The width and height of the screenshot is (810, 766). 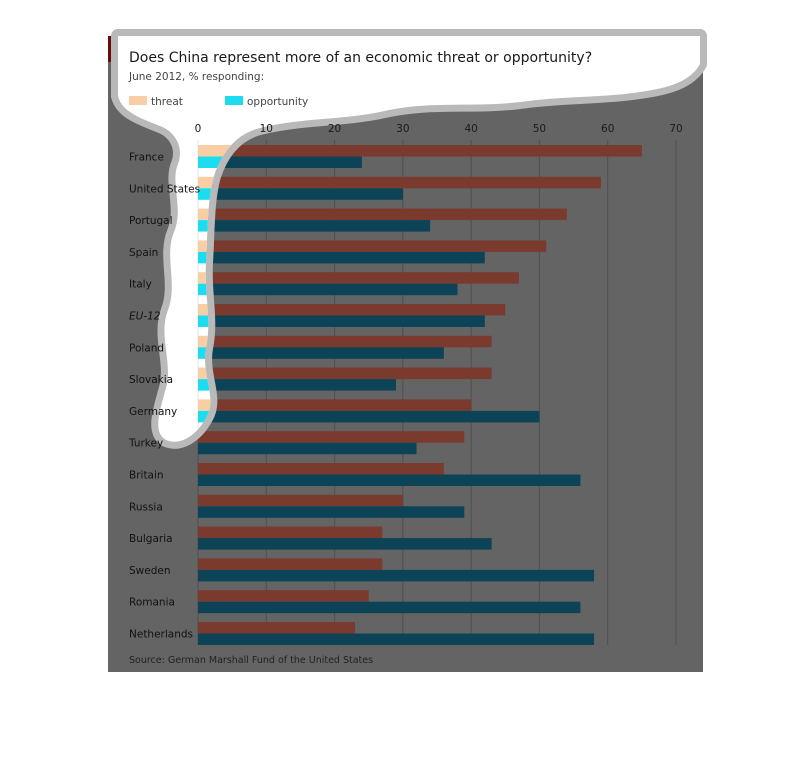 I want to click on legend-swatch-threat, so click(x=138, y=100).